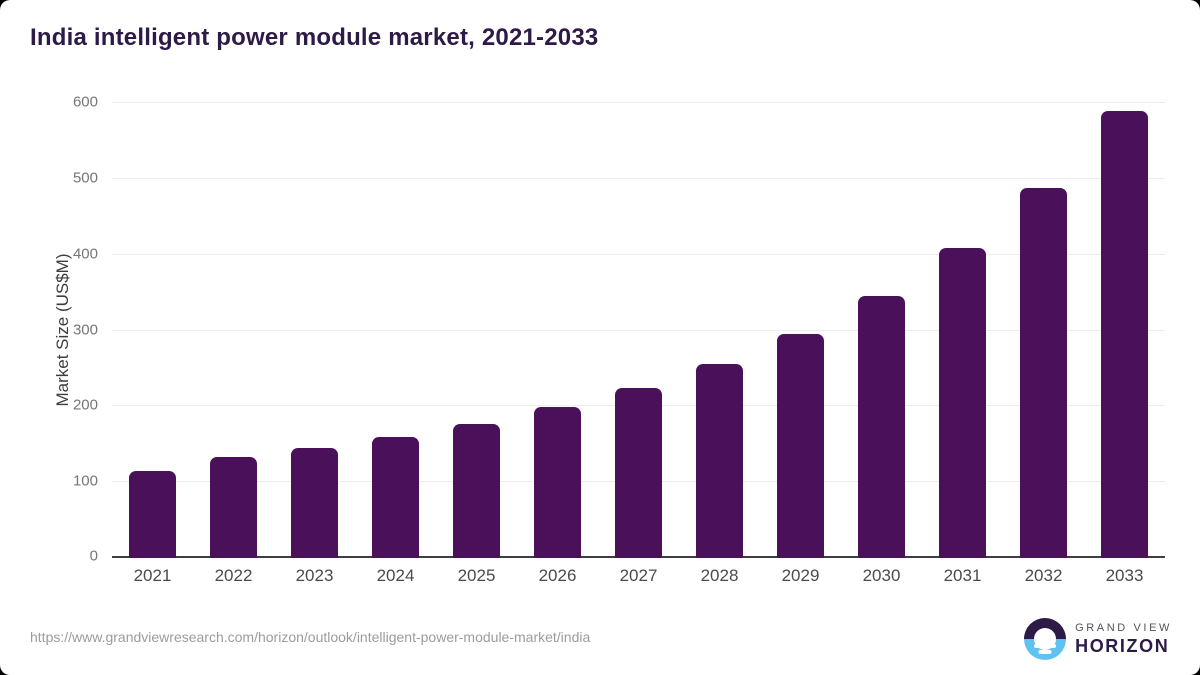 This screenshot has height=675, width=1200. Describe the element at coordinates (557, 482) in the screenshot. I see `bar-2026` at that location.